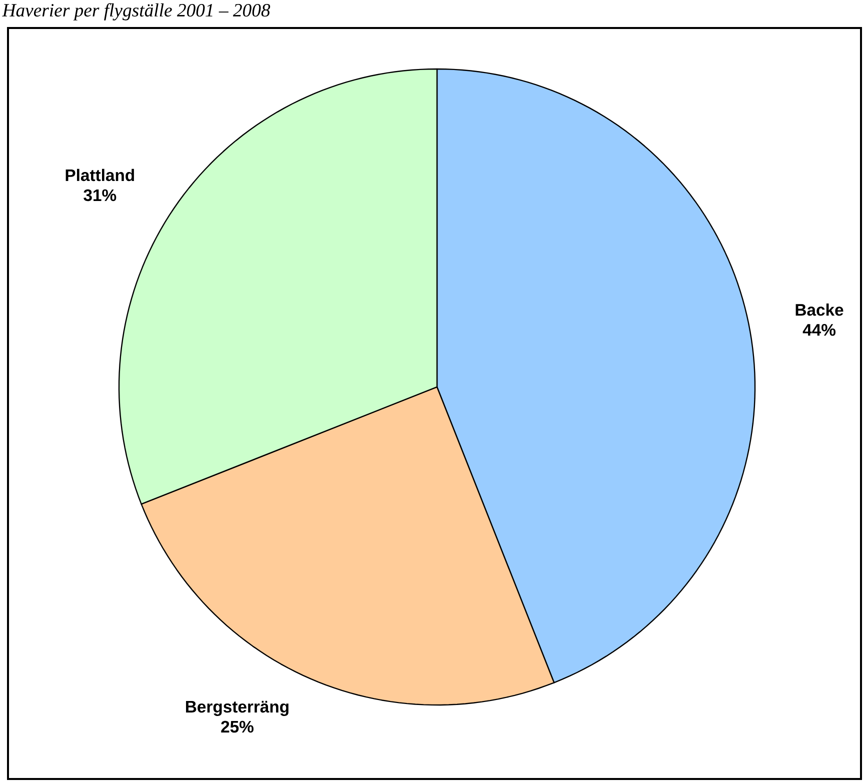 This screenshot has width=864, height=781. I want to click on chart-title: Haverier per flygställe 2001 – 2008, so click(136, 11).